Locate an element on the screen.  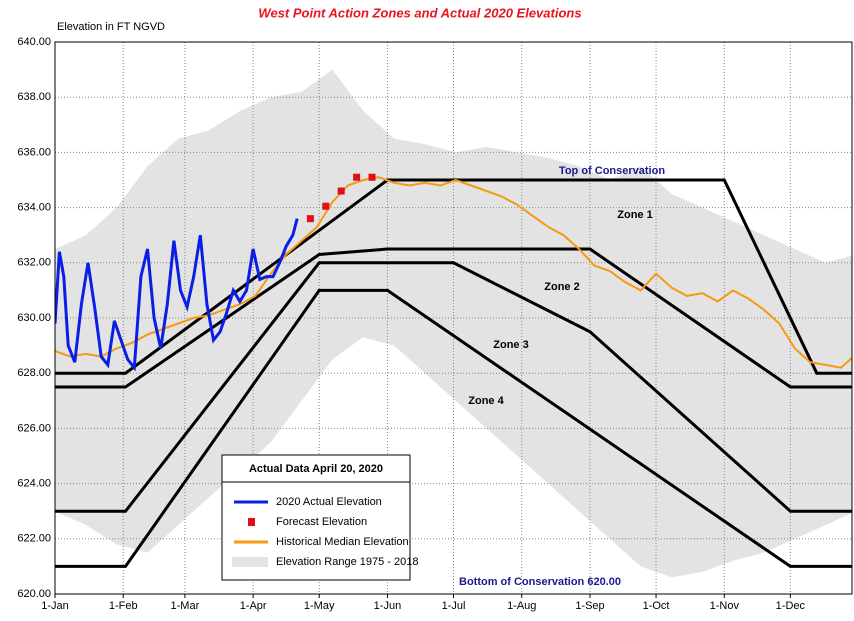
annotation: Zone 1 is located at coordinates (634, 215).